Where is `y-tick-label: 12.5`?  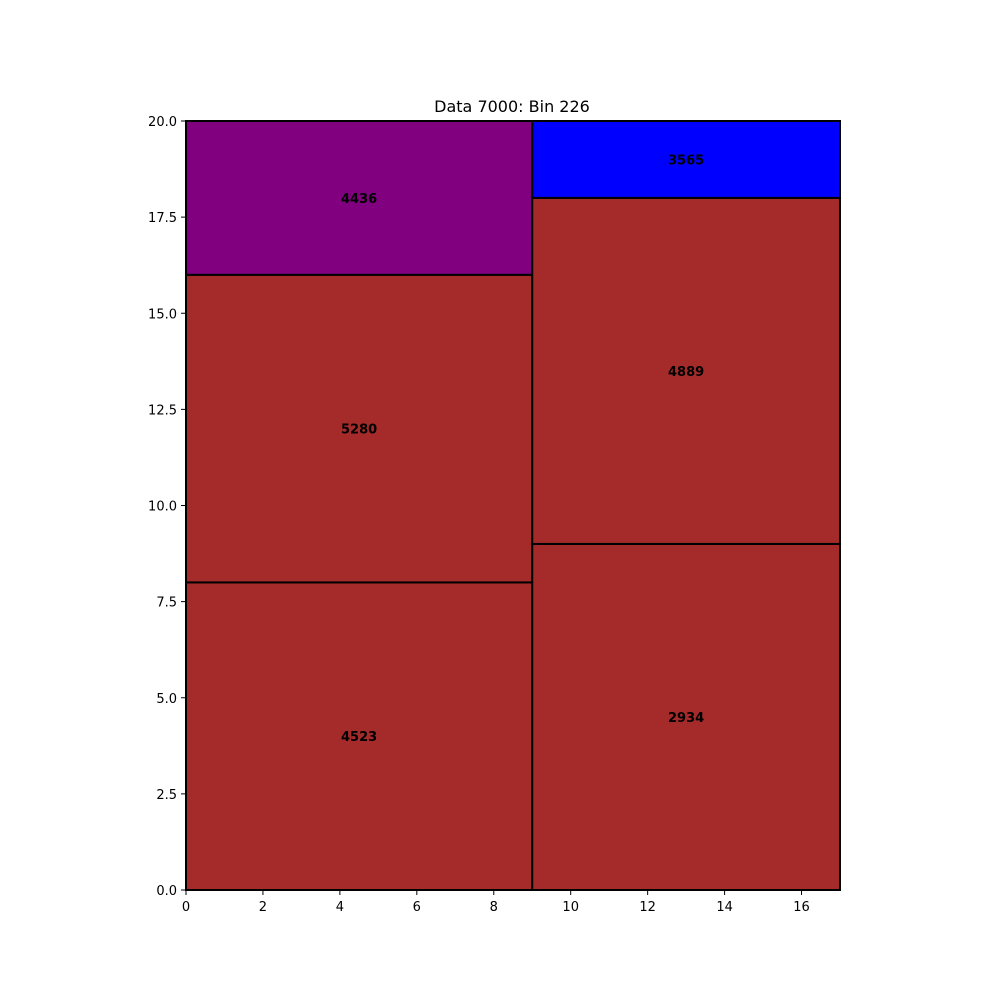
y-tick-label: 12.5 is located at coordinates (162, 410).